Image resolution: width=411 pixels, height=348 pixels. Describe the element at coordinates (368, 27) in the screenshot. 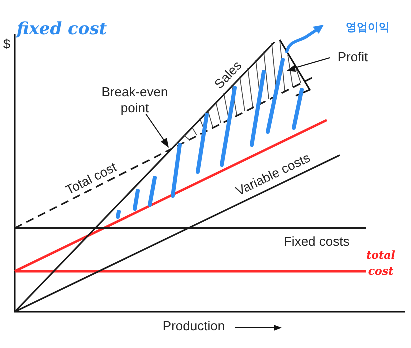

I see `text: 영업이익` at that location.